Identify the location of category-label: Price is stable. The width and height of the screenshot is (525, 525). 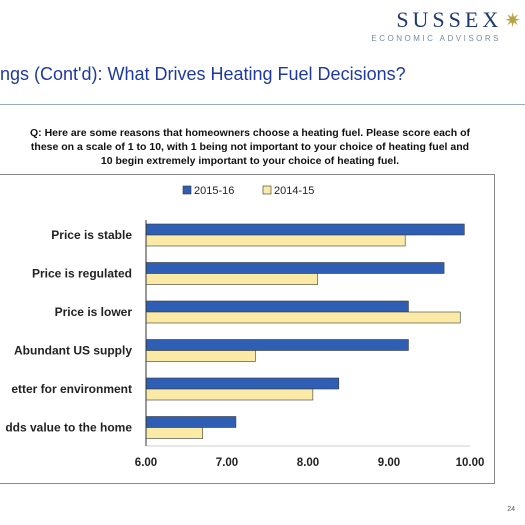
(91, 235).